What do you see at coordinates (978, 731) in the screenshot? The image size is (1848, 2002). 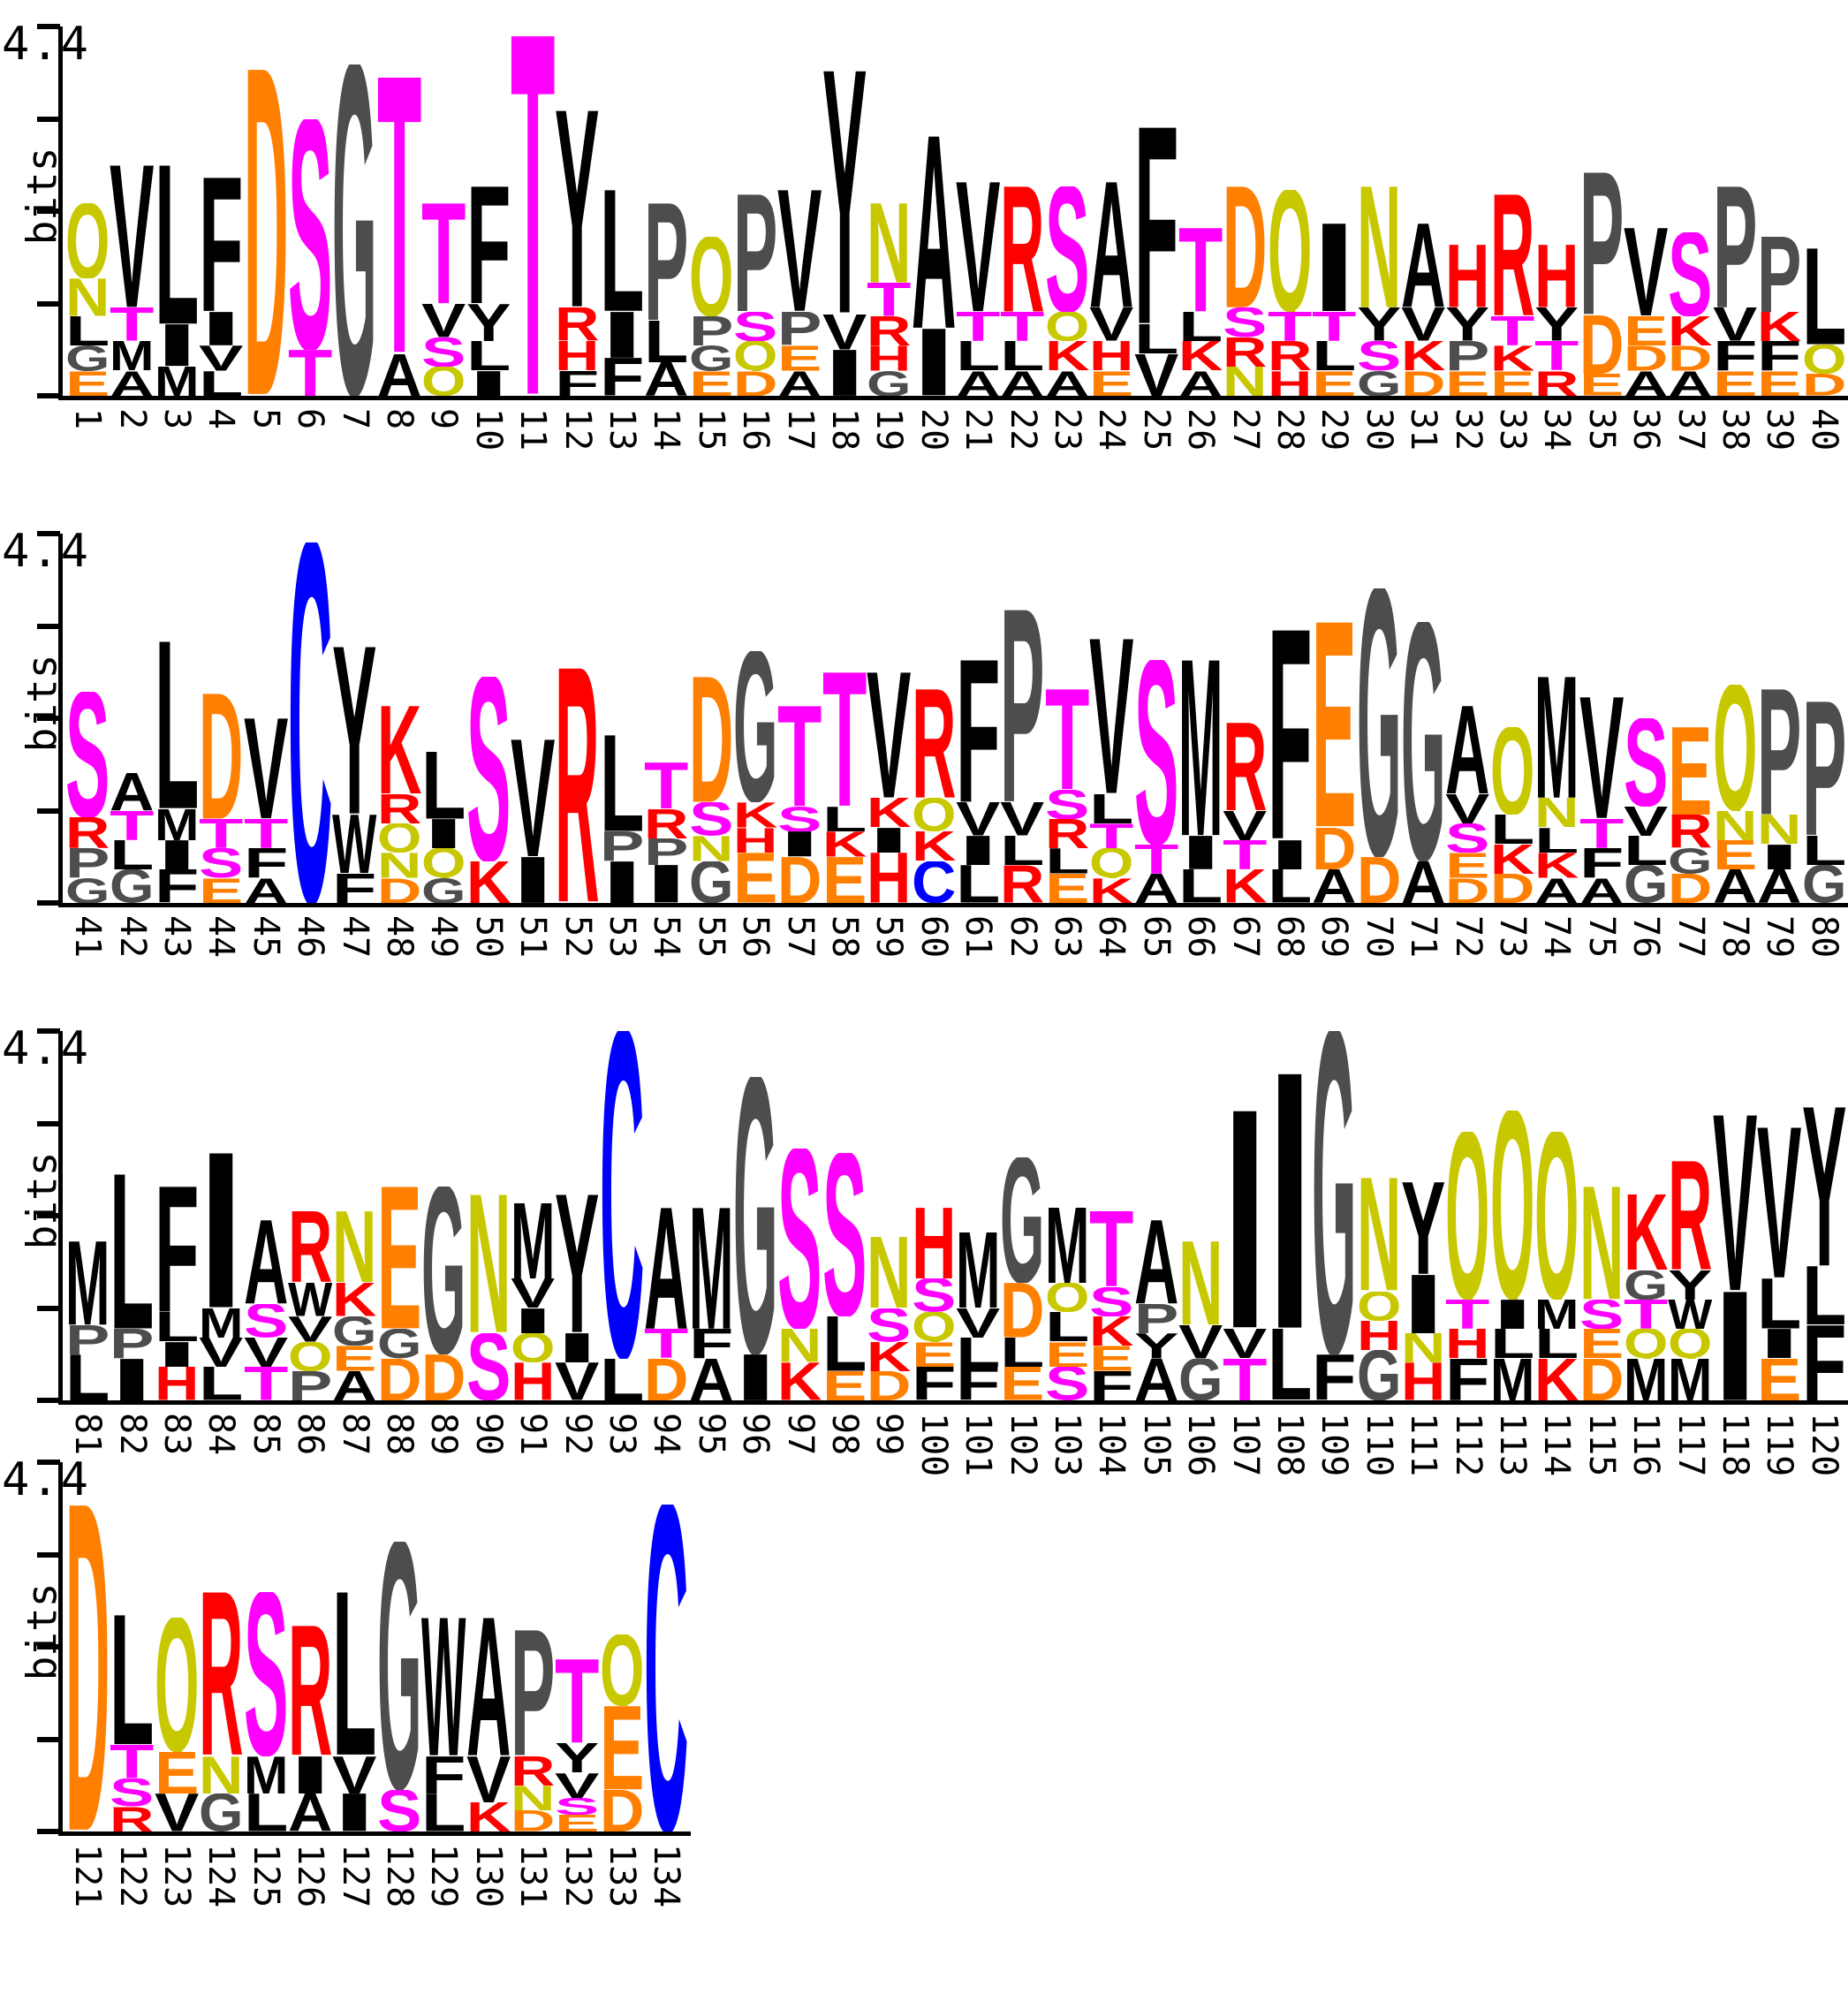 I see `logo-letter-F-pos-61: F` at bounding box center [978, 731].